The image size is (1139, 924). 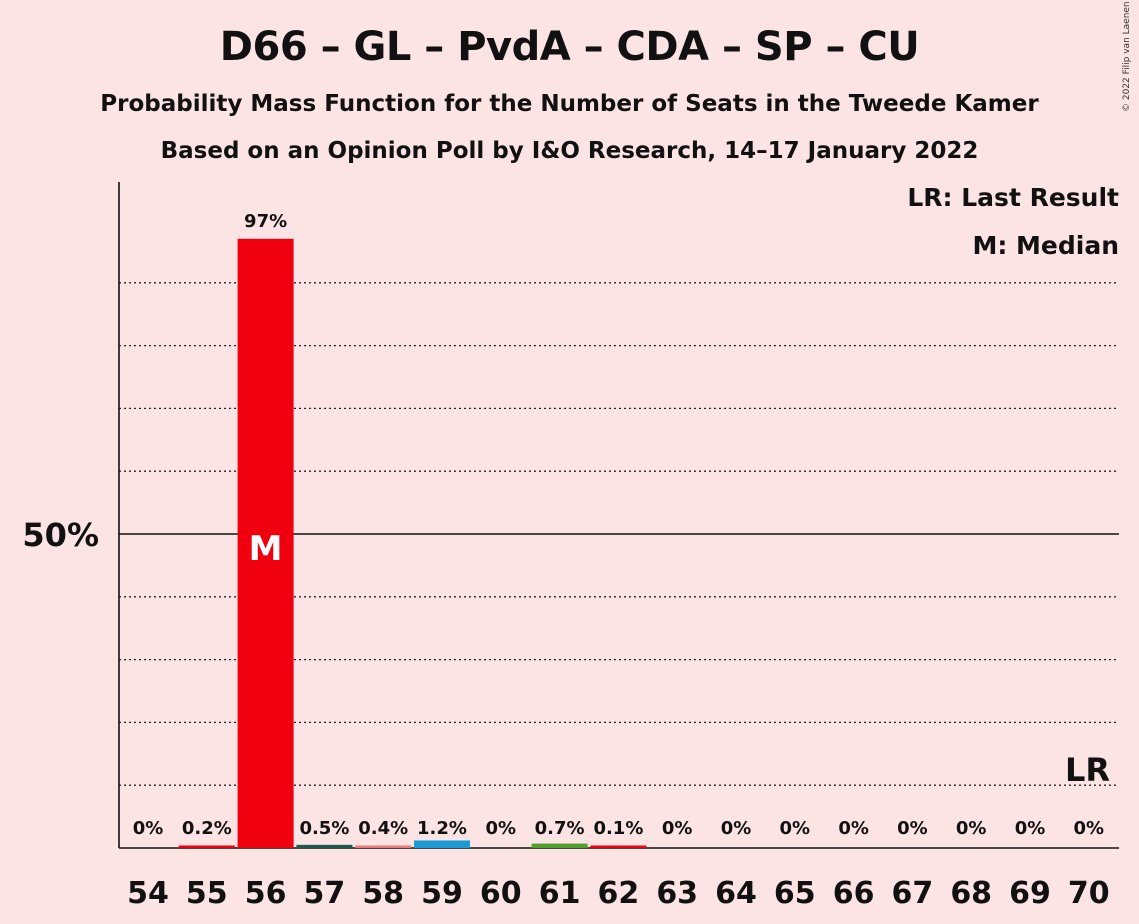 I want to click on legend-median: M: Median, so click(x=1045, y=245).